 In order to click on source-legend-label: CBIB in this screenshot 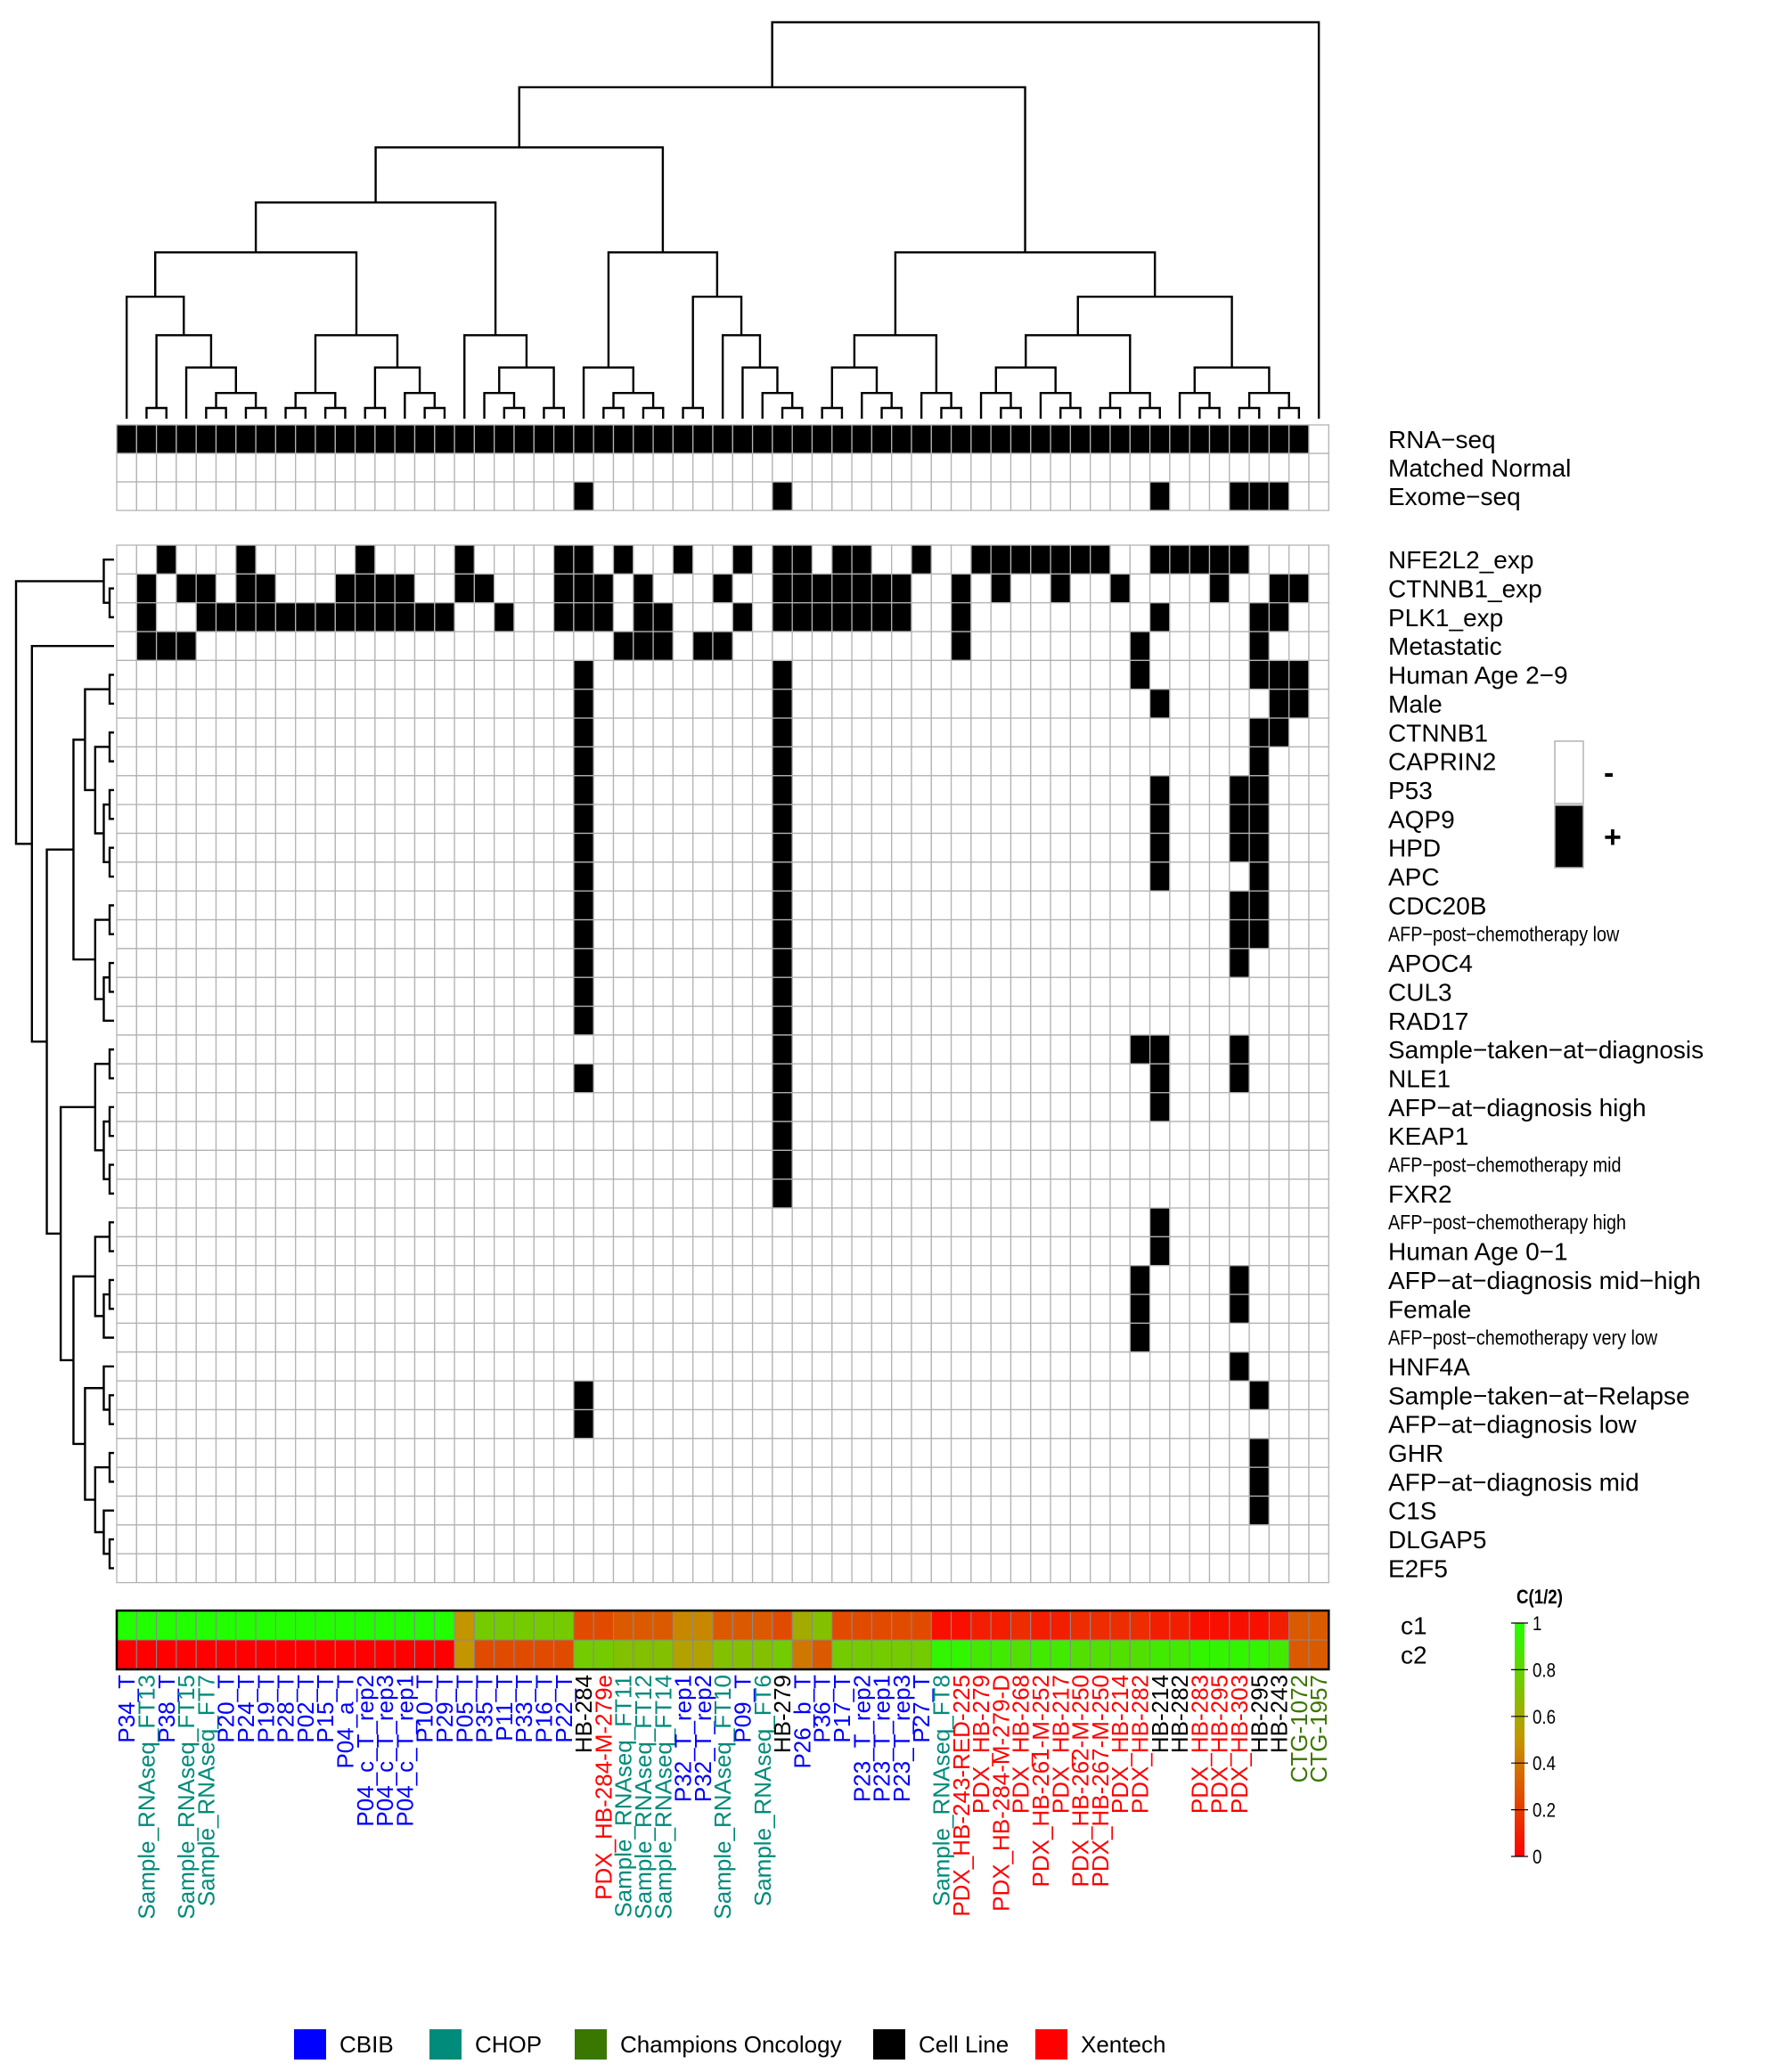, I will do `click(366, 2044)`.